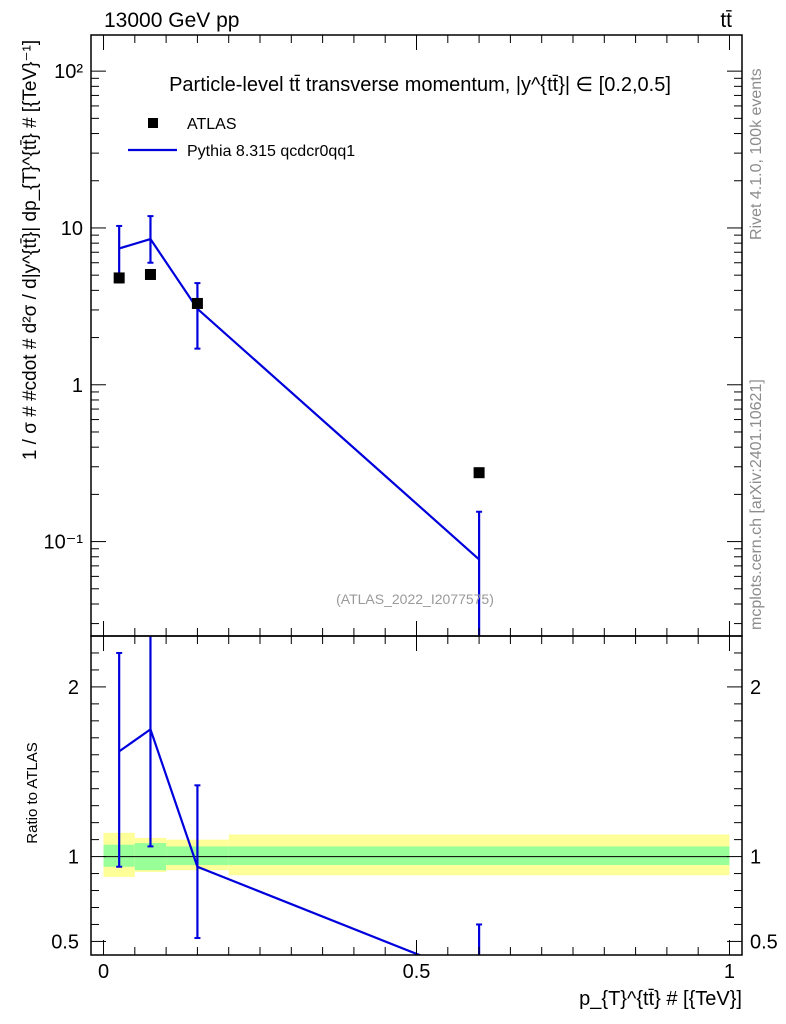 The image size is (786, 1024). Describe the element at coordinates (77, 386) in the screenshot. I see `main-y-tick-label: 1` at that location.